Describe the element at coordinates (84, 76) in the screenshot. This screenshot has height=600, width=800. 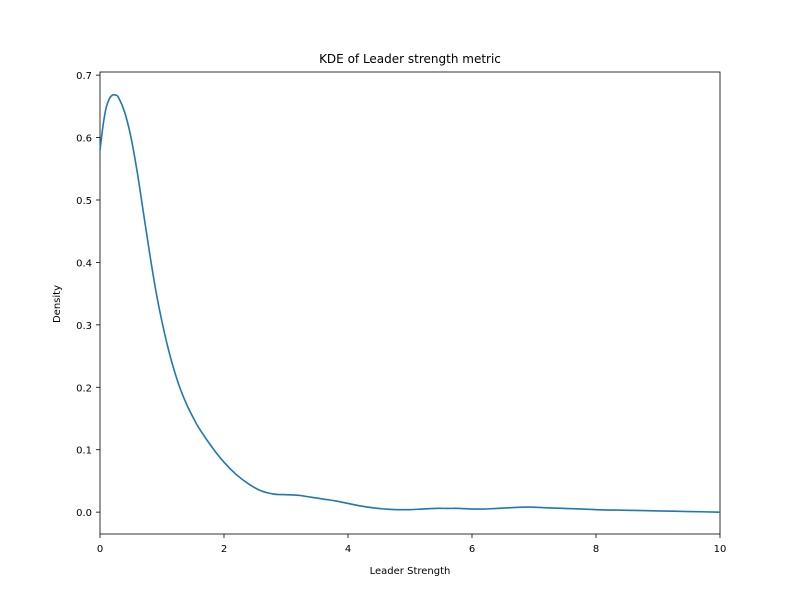
I see `y-tick-label: 0.7` at that location.